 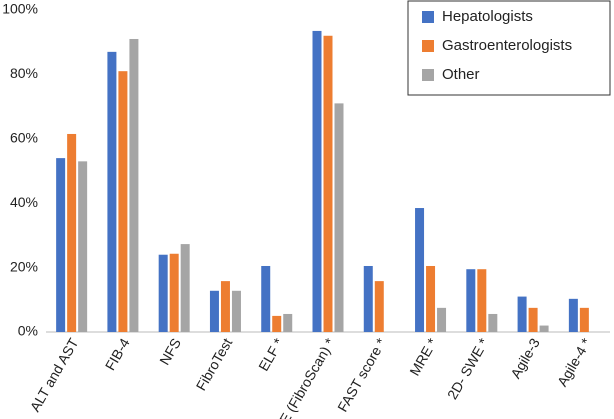 What do you see at coordinates (20, 9) in the screenshot?
I see `y-tick-label: 100%` at bounding box center [20, 9].